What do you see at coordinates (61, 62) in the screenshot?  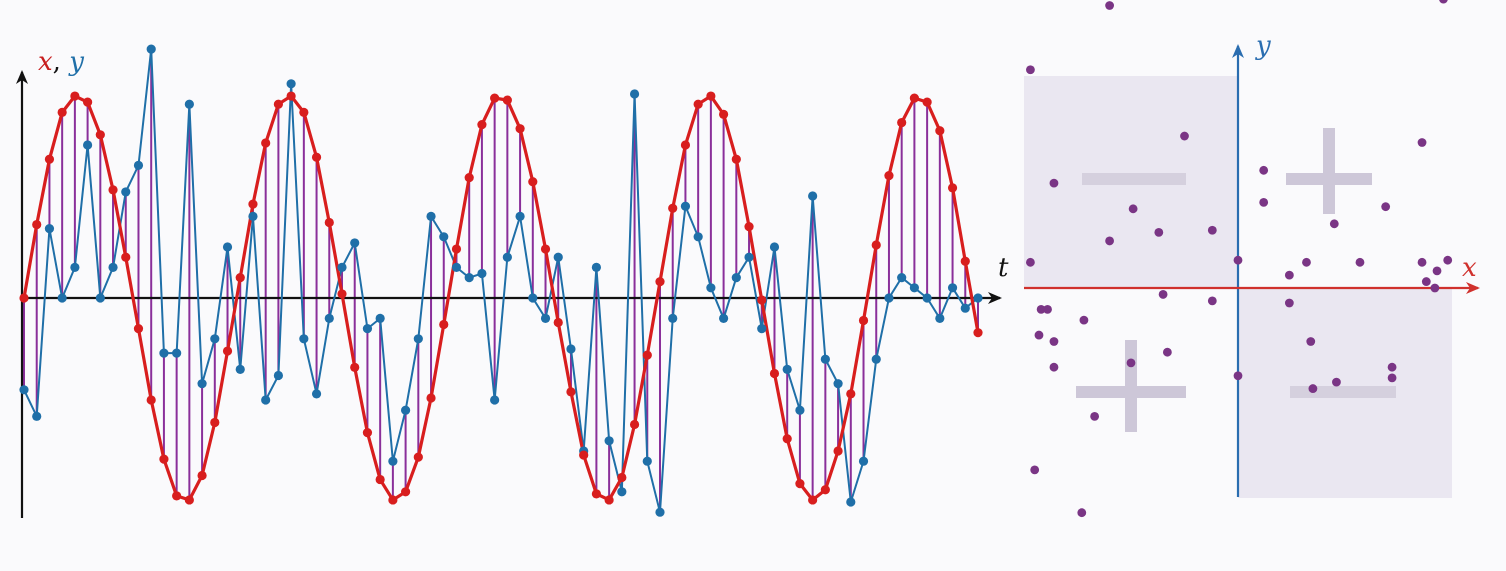 I see `label-comma: ,` at bounding box center [61, 62].